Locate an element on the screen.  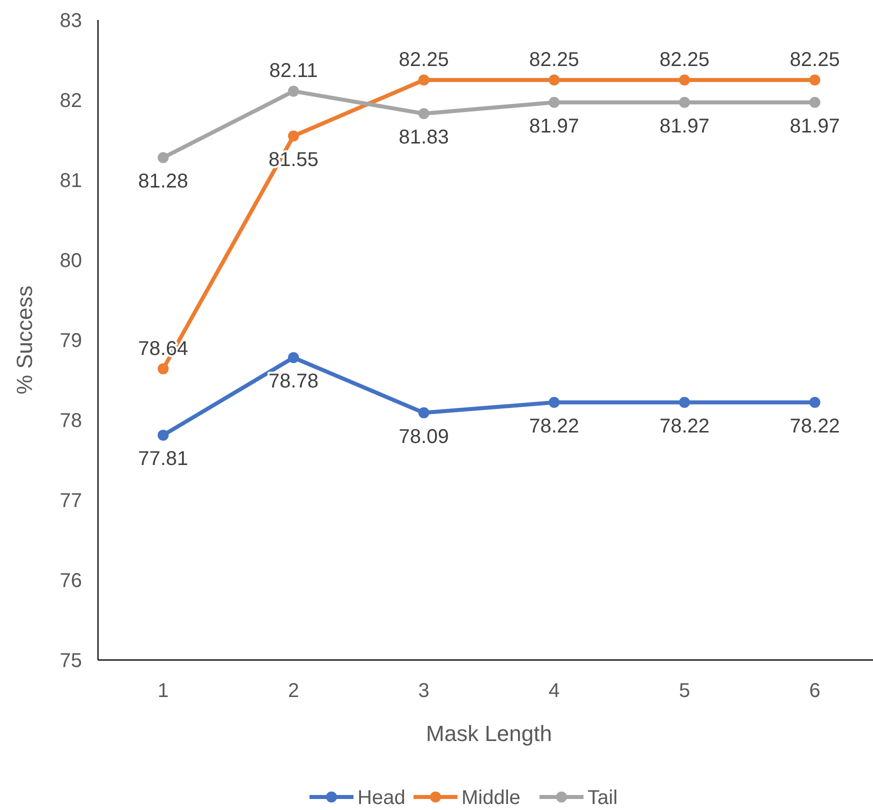
y-tick-label: 77 is located at coordinates (71, 501).